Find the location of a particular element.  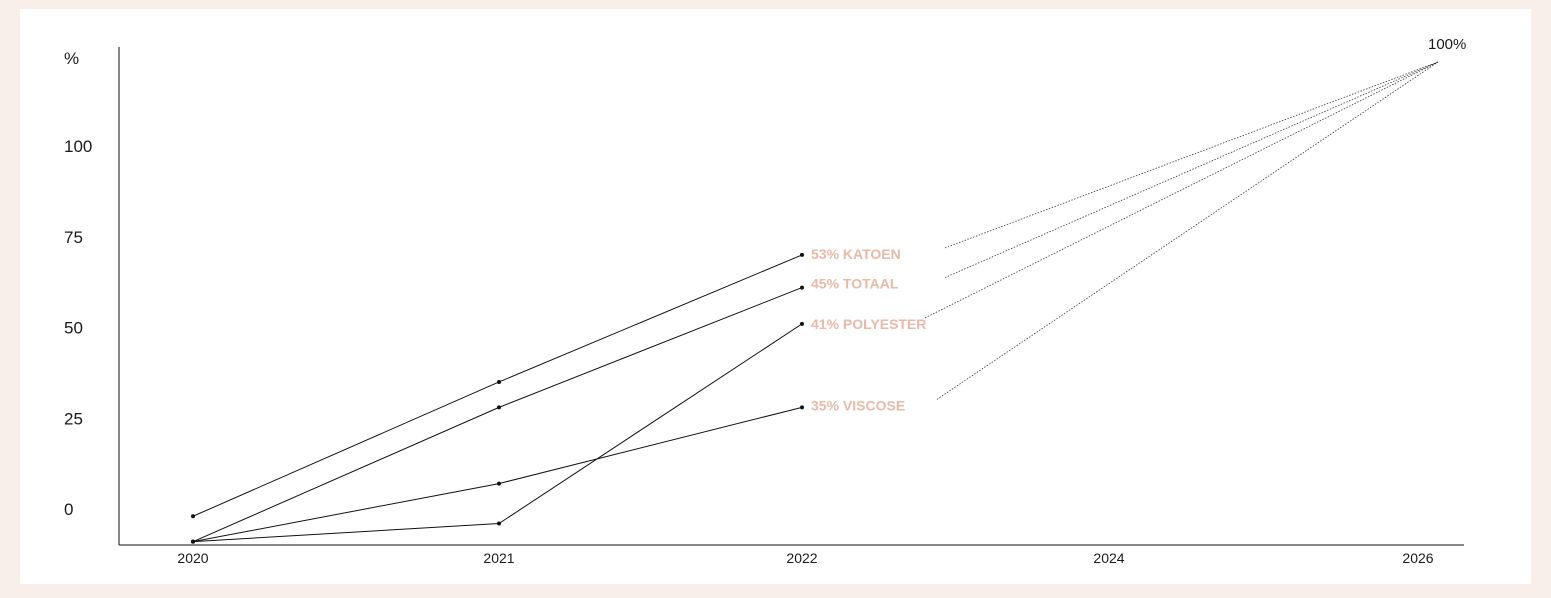

series-label: 53% KATOEN is located at coordinates (856, 254).